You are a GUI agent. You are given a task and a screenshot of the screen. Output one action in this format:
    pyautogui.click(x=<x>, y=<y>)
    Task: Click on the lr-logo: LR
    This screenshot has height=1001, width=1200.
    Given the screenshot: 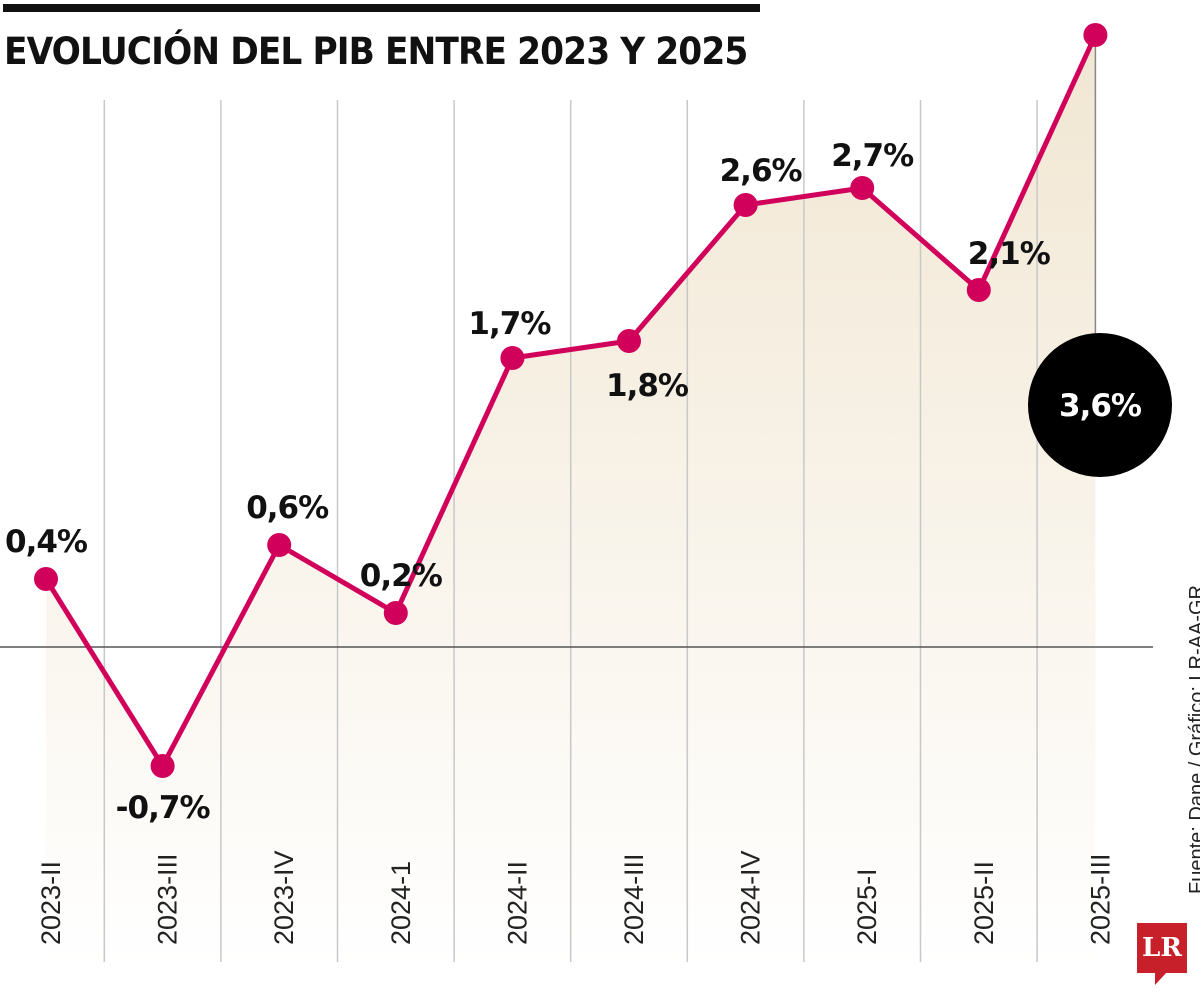 What is the action you would take?
    pyautogui.click(x=1162, y=954)
    